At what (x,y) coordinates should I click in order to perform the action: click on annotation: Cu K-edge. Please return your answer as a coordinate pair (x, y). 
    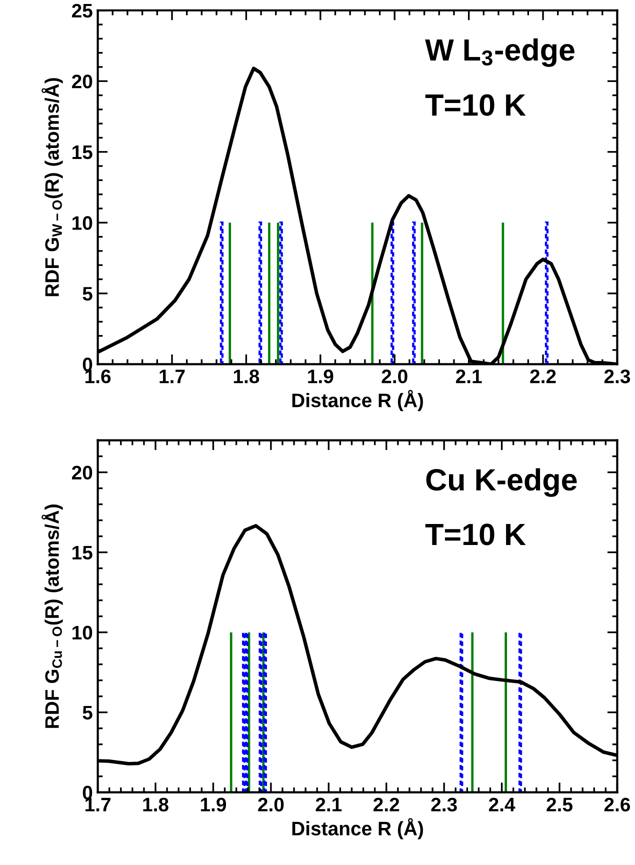
    Looking at the image, I should click on (501, 482).